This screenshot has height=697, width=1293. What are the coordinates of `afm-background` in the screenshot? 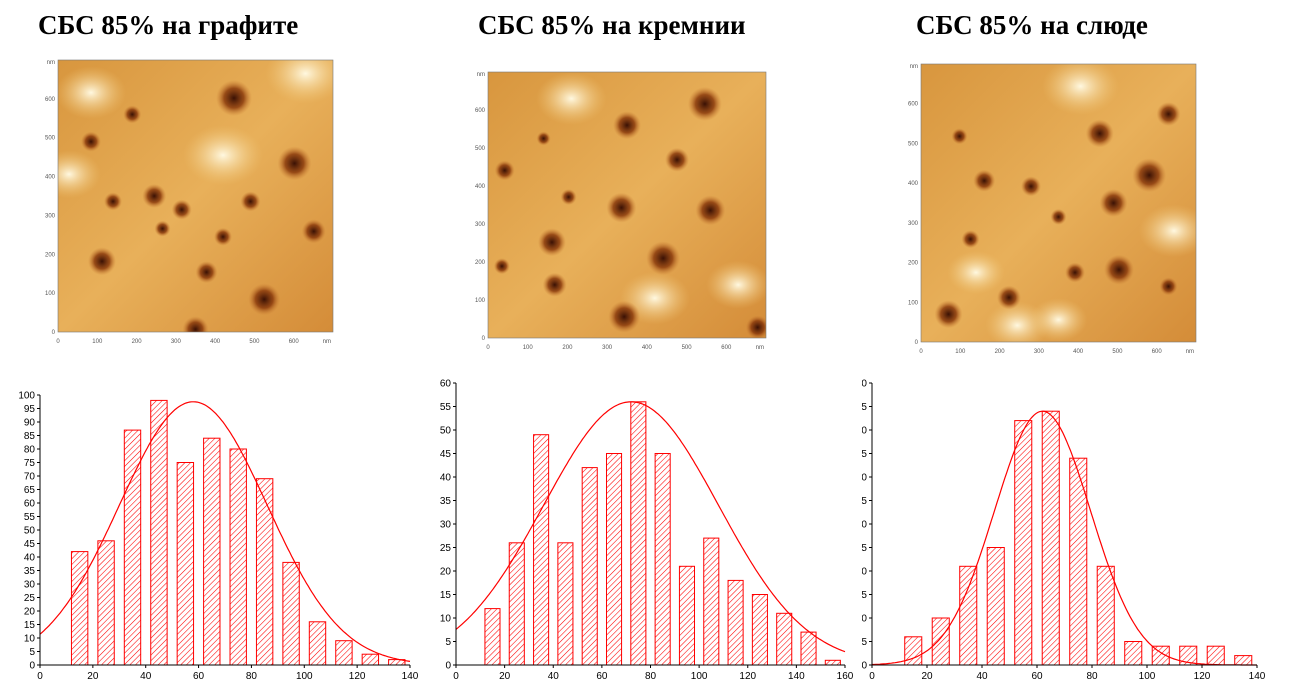 It's located at (1058, 203).